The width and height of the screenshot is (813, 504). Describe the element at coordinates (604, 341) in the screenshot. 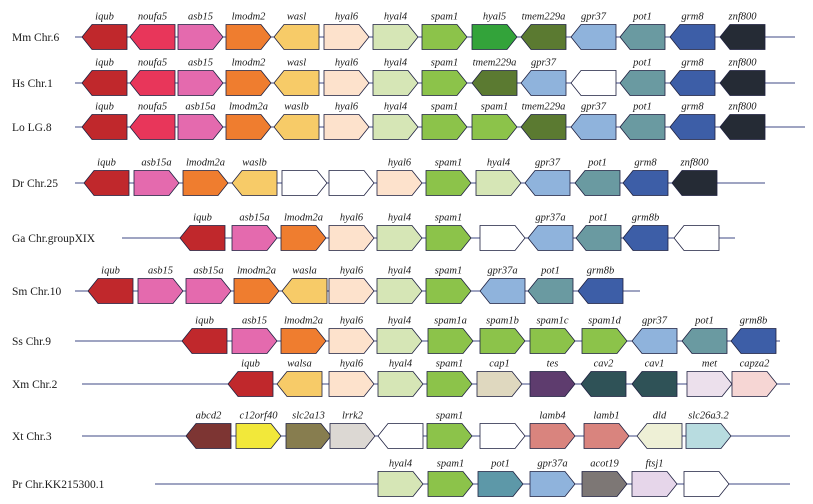

I see `gene-arrow-spam1d` at that location.